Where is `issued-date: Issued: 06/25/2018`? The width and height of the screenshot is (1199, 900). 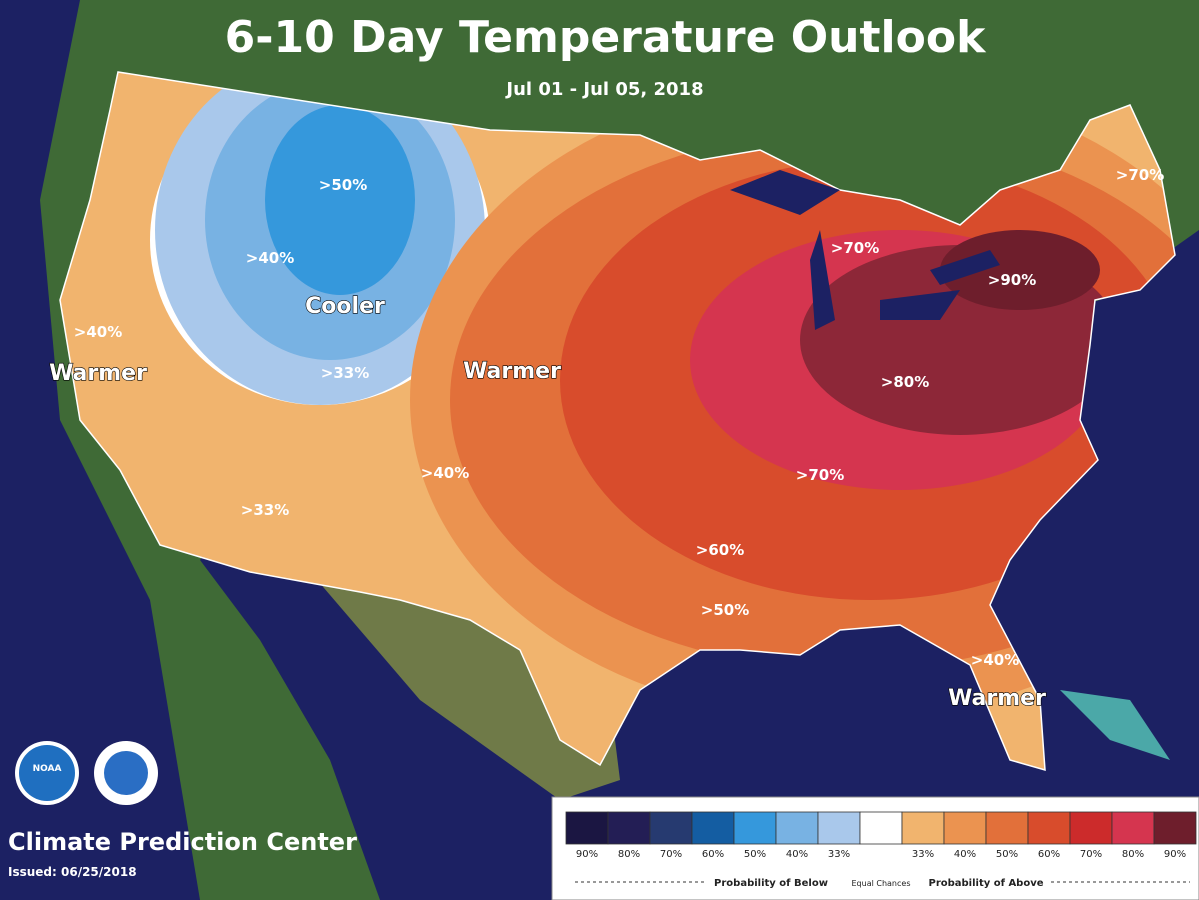
issued-date: Issued: 06/25/2018 is located at coordinates (72, 872).